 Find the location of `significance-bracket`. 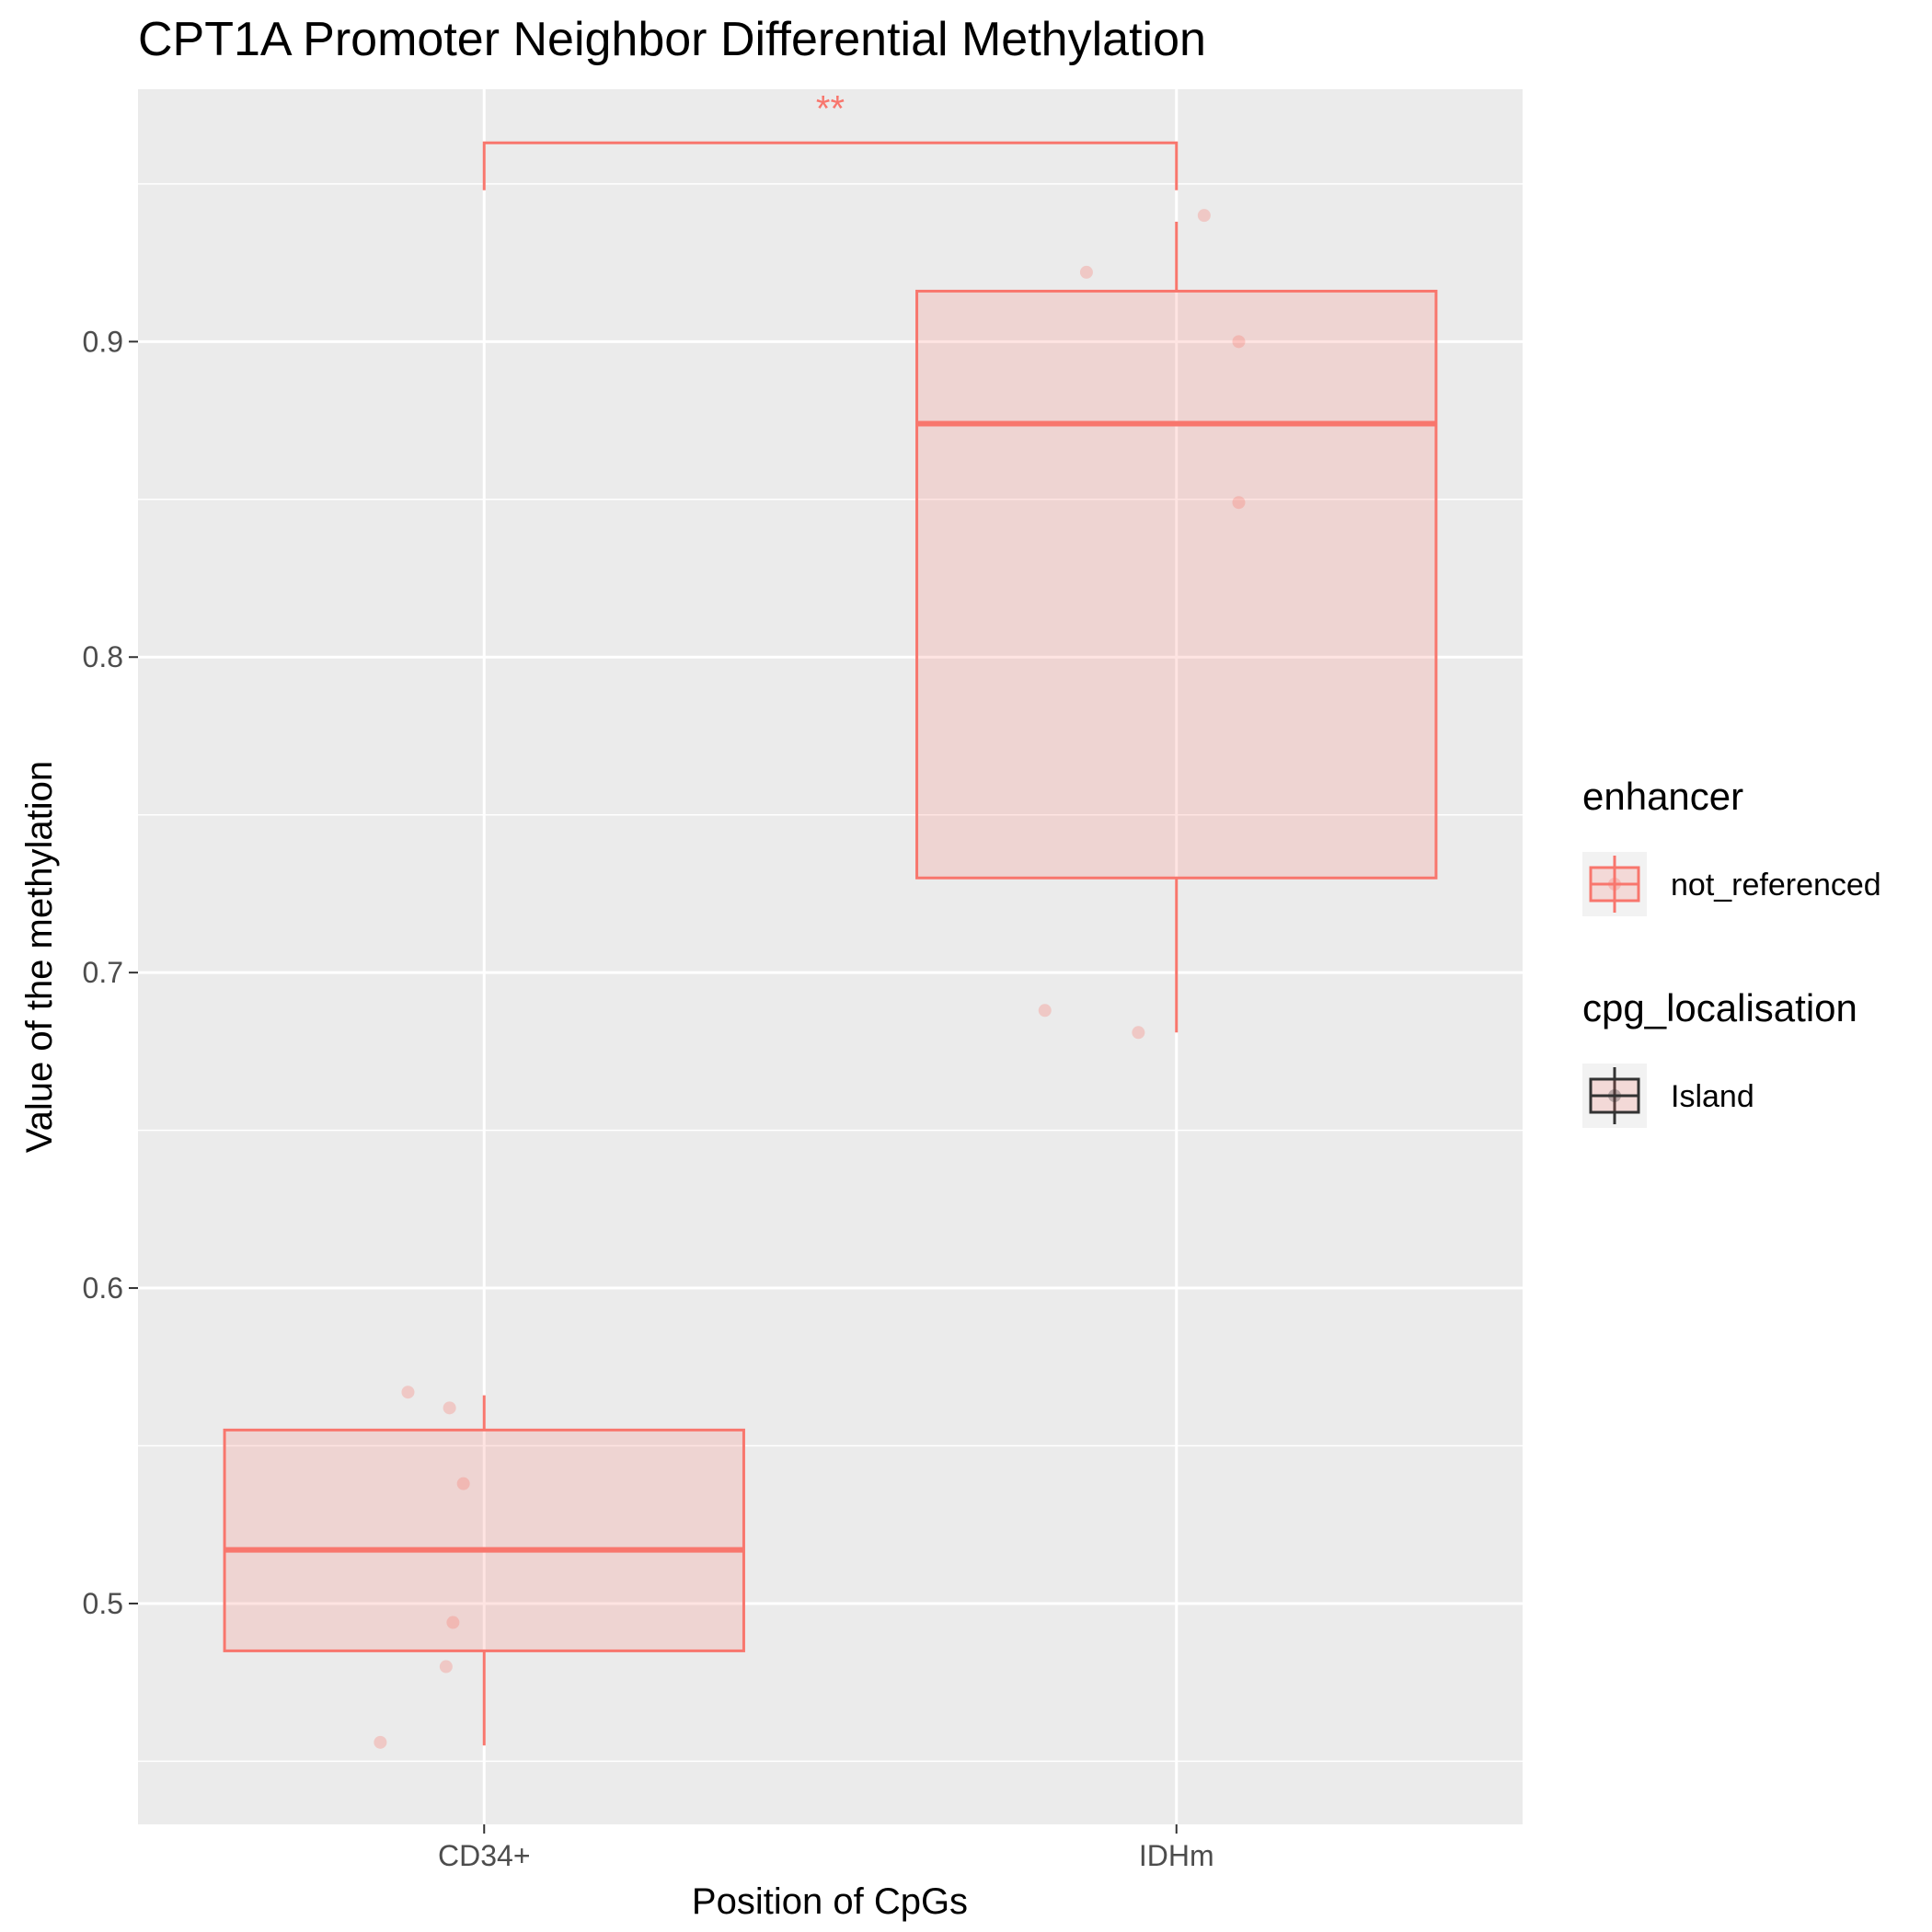

significance-bracket is located at coordinates (830, 165).